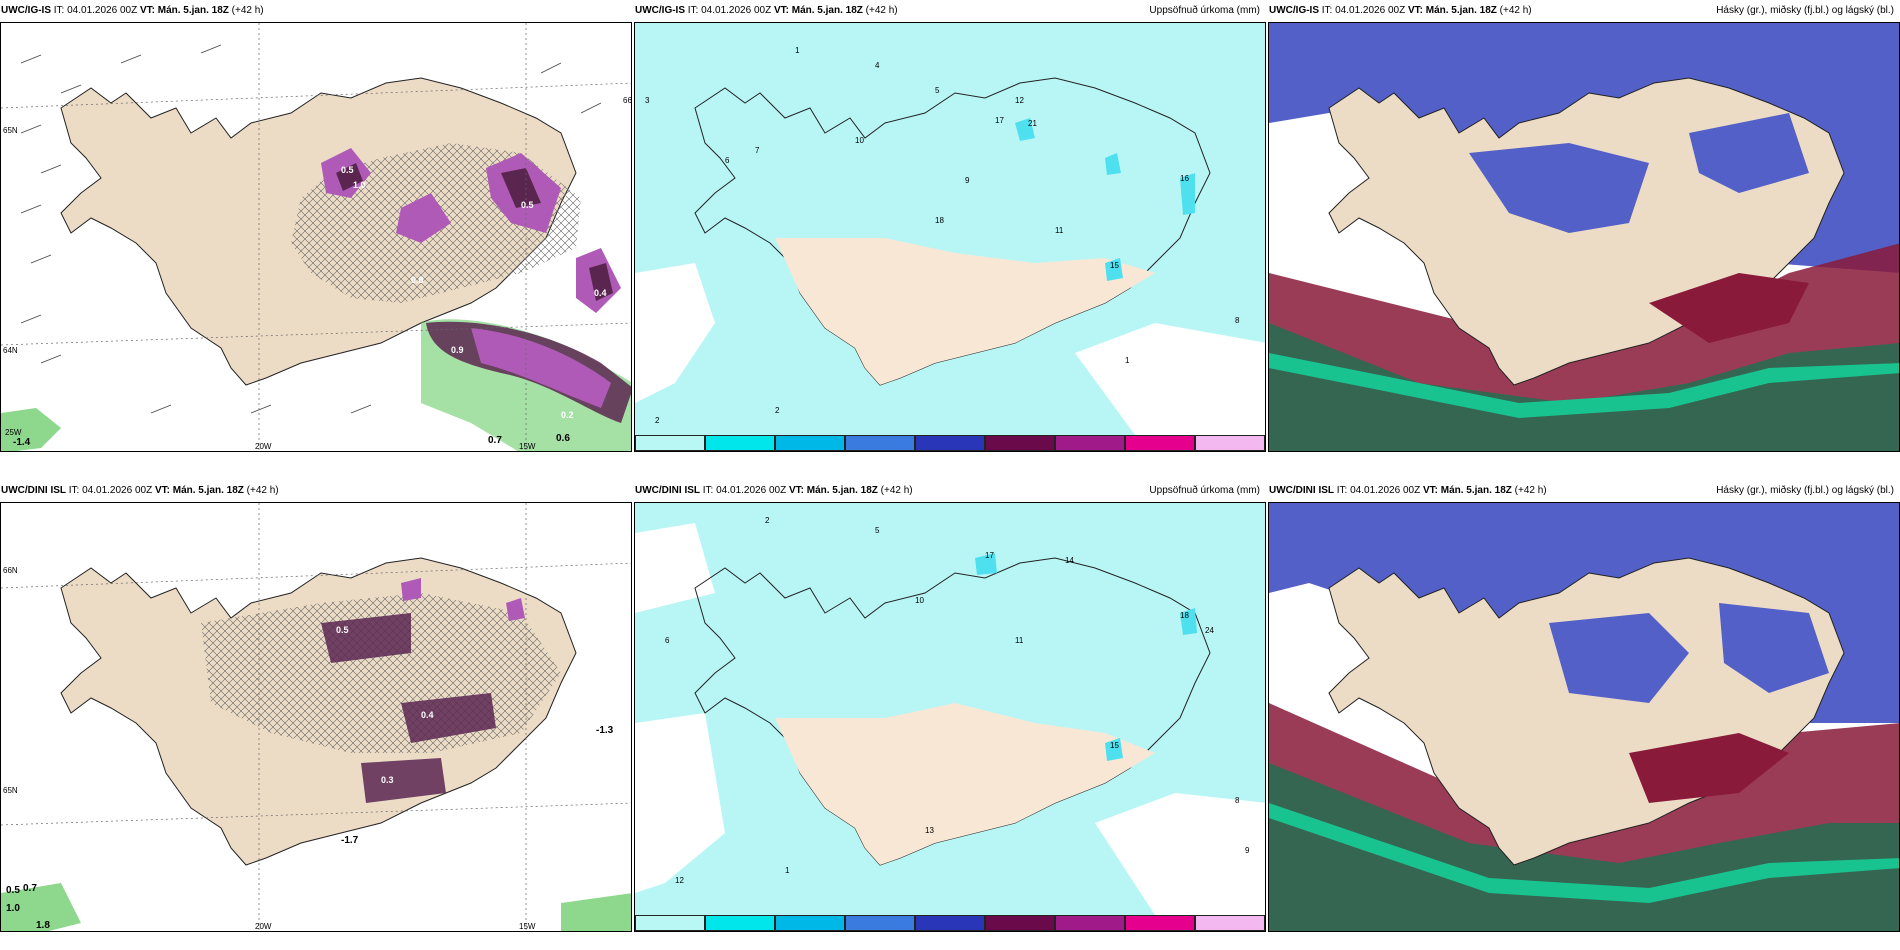 This screenshot has width=1900, height=950. What do you see at coordinates (1069, 560) in the screenshot?
I see `svg-text: 14` at bounding box center [1069, 560].